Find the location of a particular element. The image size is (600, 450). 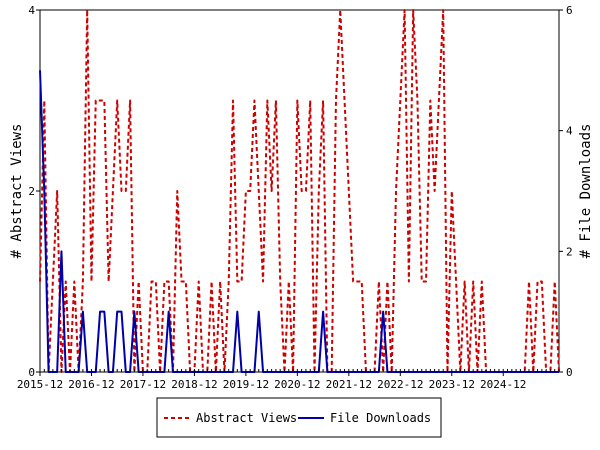

x-tick-label: 2021-12 is located at coordinates (349, 384).